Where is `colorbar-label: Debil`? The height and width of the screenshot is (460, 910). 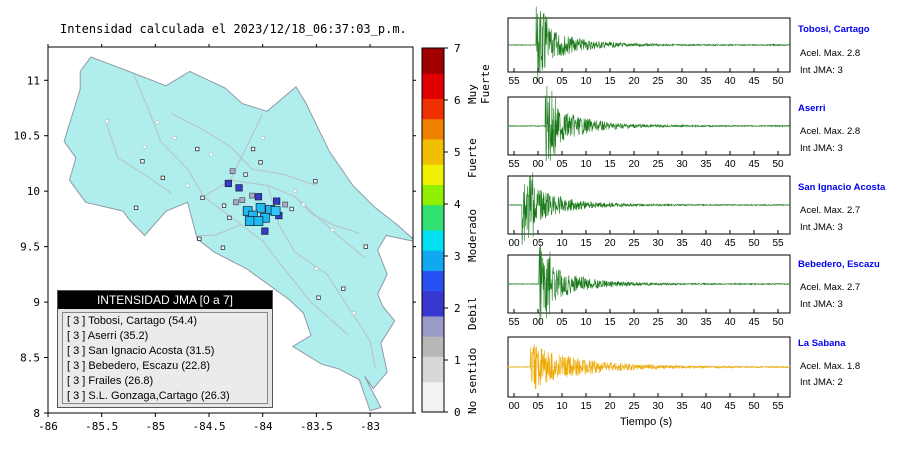 colorbar-label: Debil is located at coordinates (472, 313).